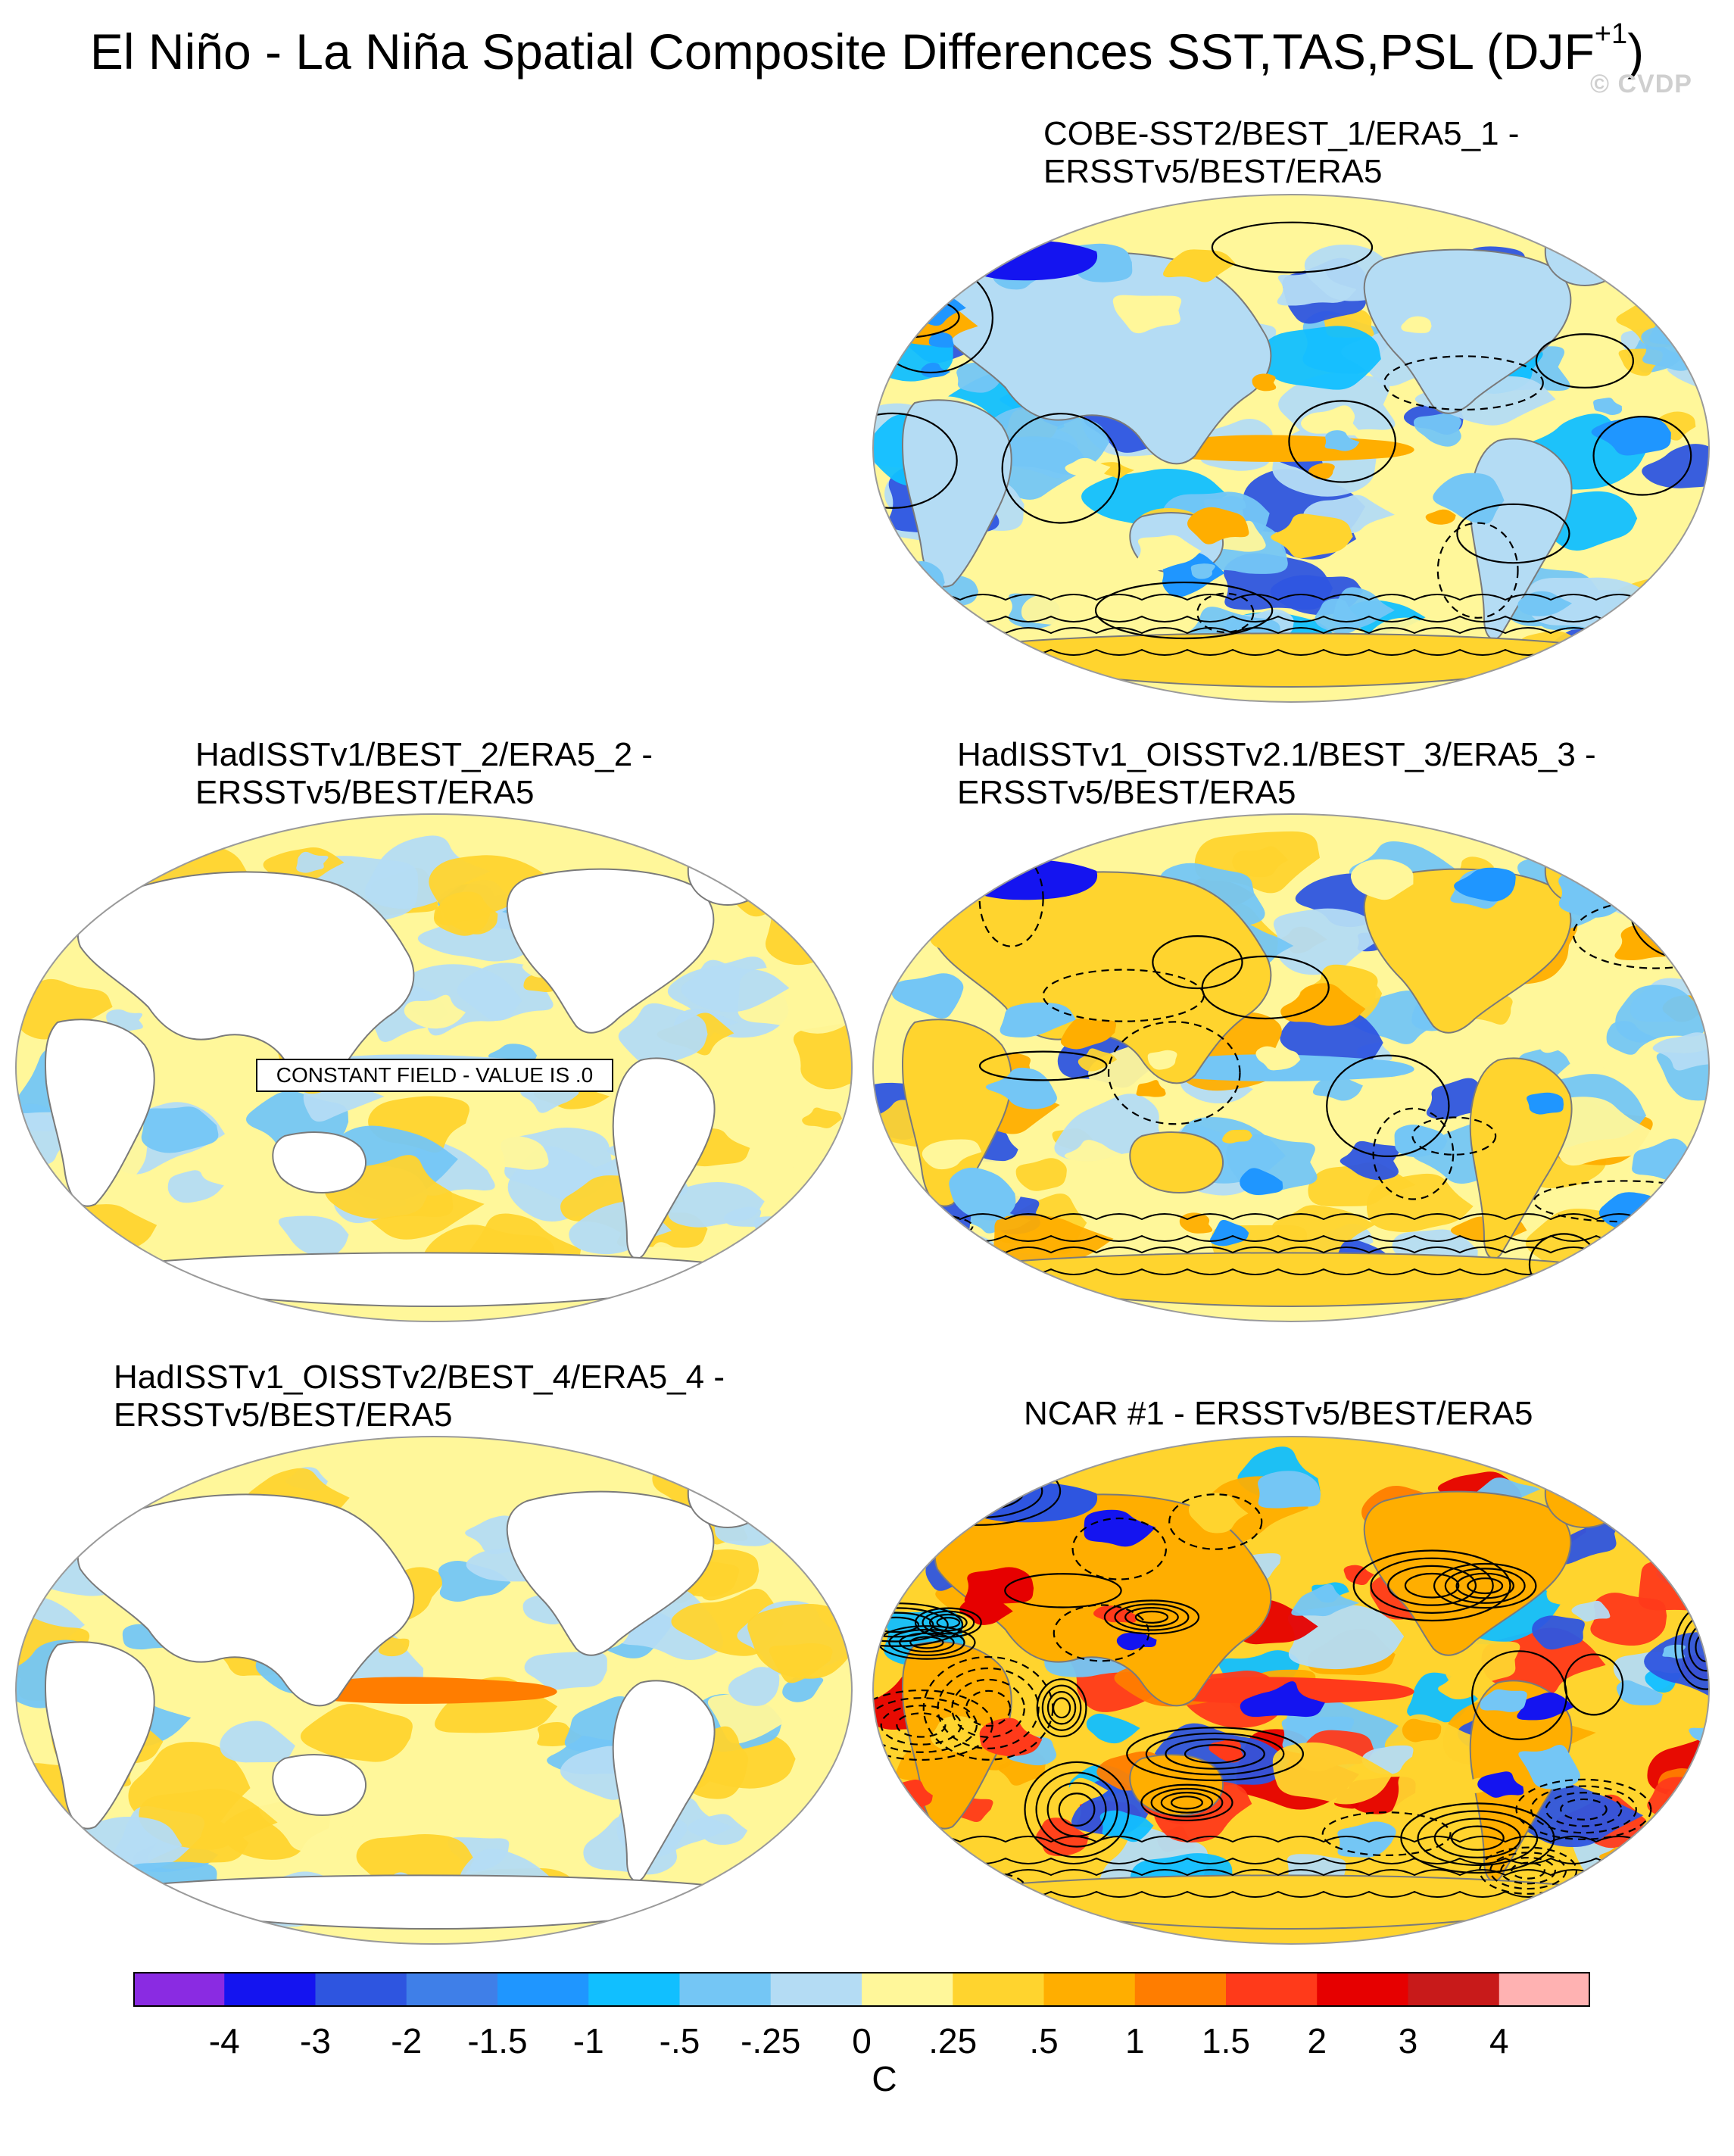 Image resolution: width=1734 pixels, height=2156 pixels. I want to click on panel-title-hadisst-line2: ERSSTv5/BEST/ERA5, so click(365, 792).